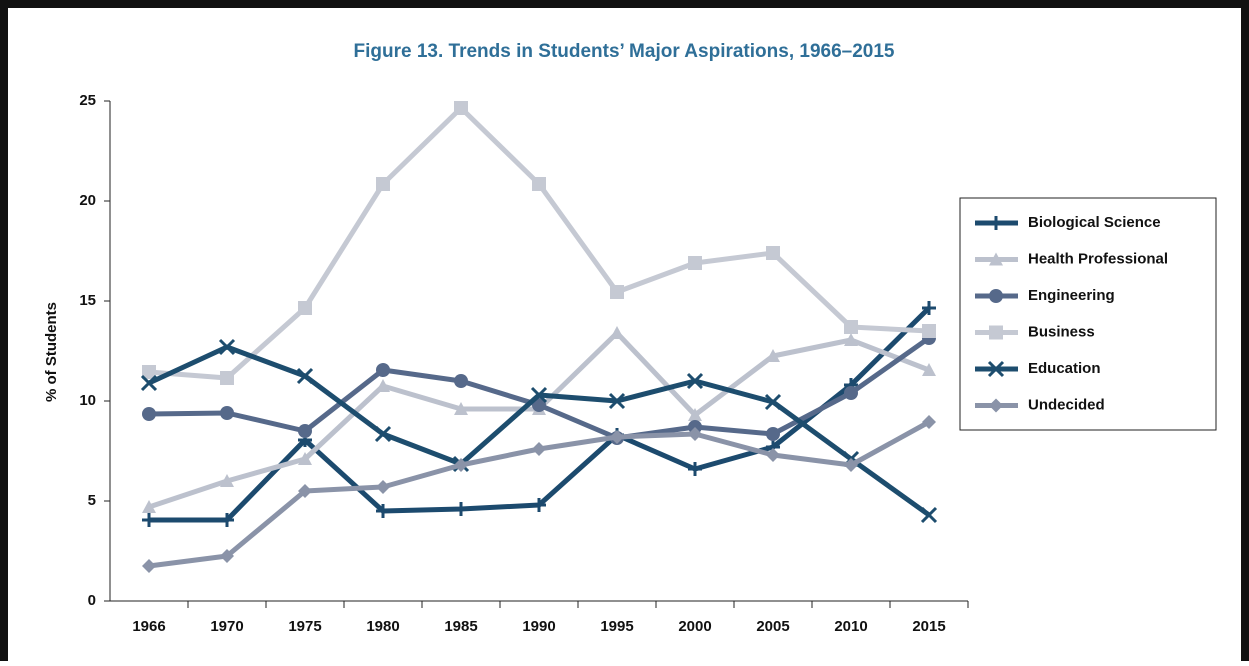 This screenshot has width=1249, height=666. I want to click on legend-label: Business, so click(1061, 331).